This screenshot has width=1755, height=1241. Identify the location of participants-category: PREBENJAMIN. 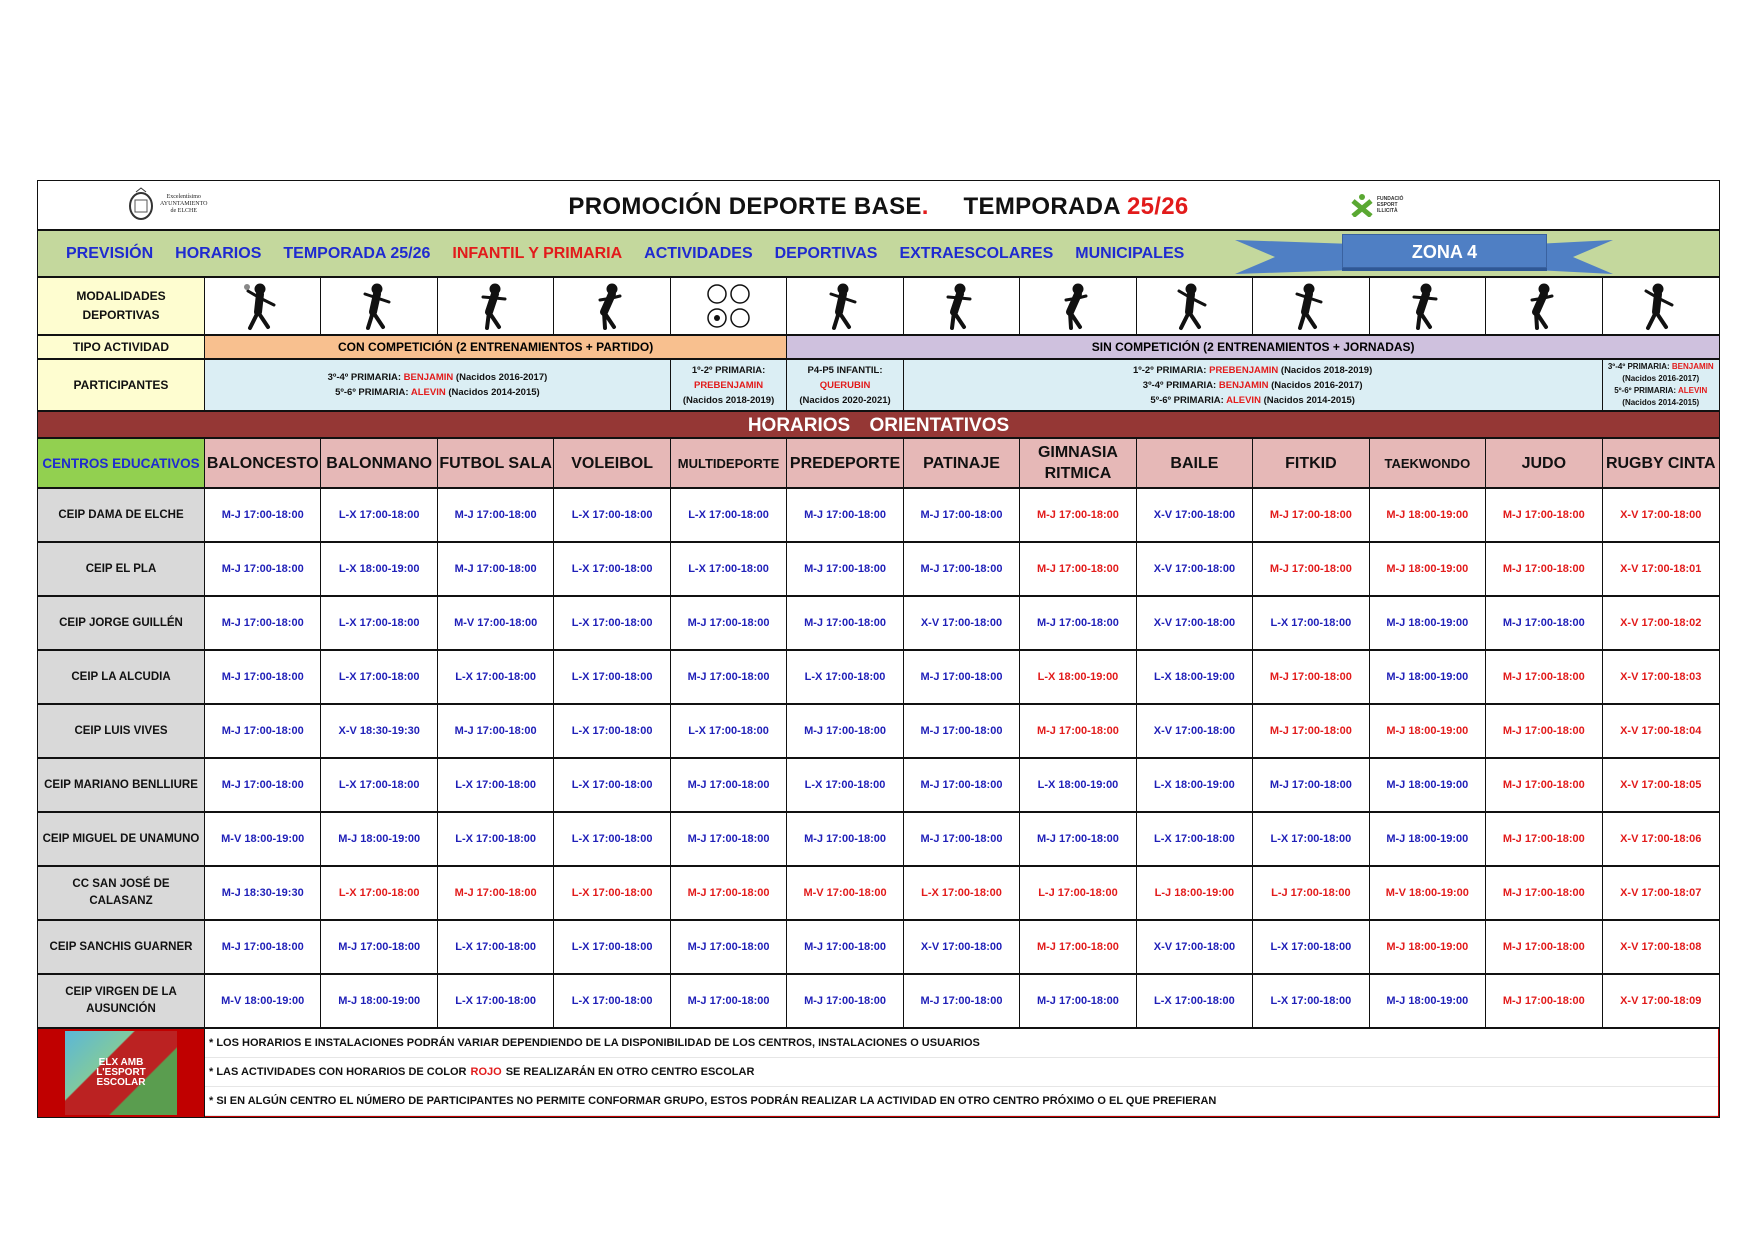
(1244, 370).